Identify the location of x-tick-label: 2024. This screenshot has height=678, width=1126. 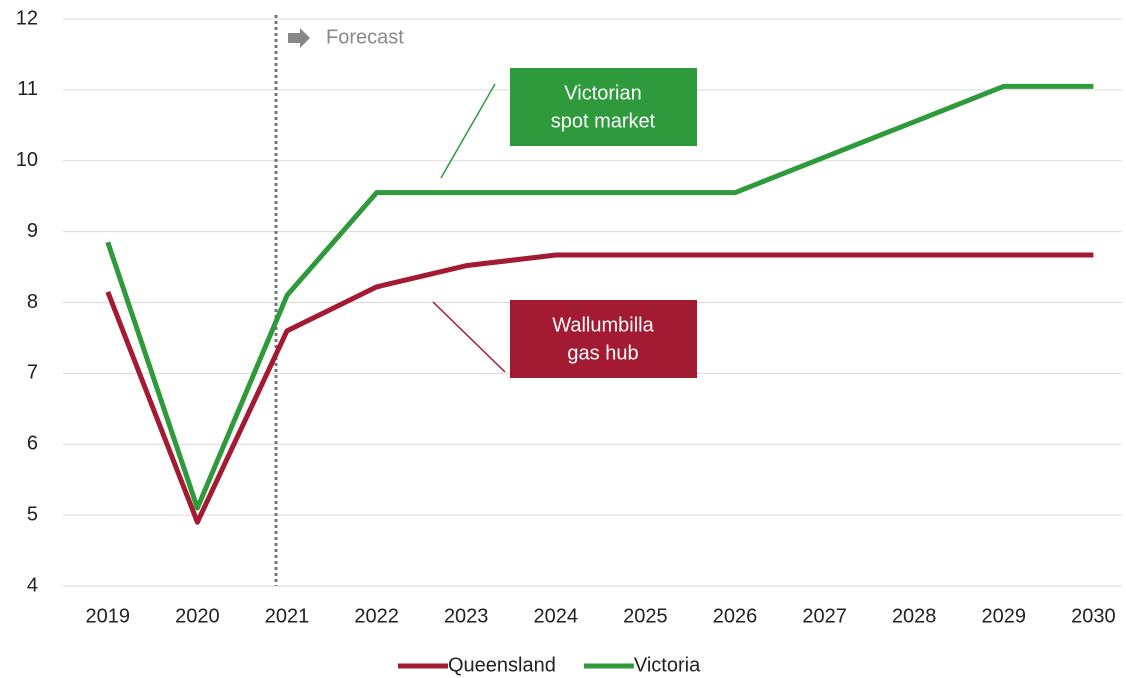
(556, 616).